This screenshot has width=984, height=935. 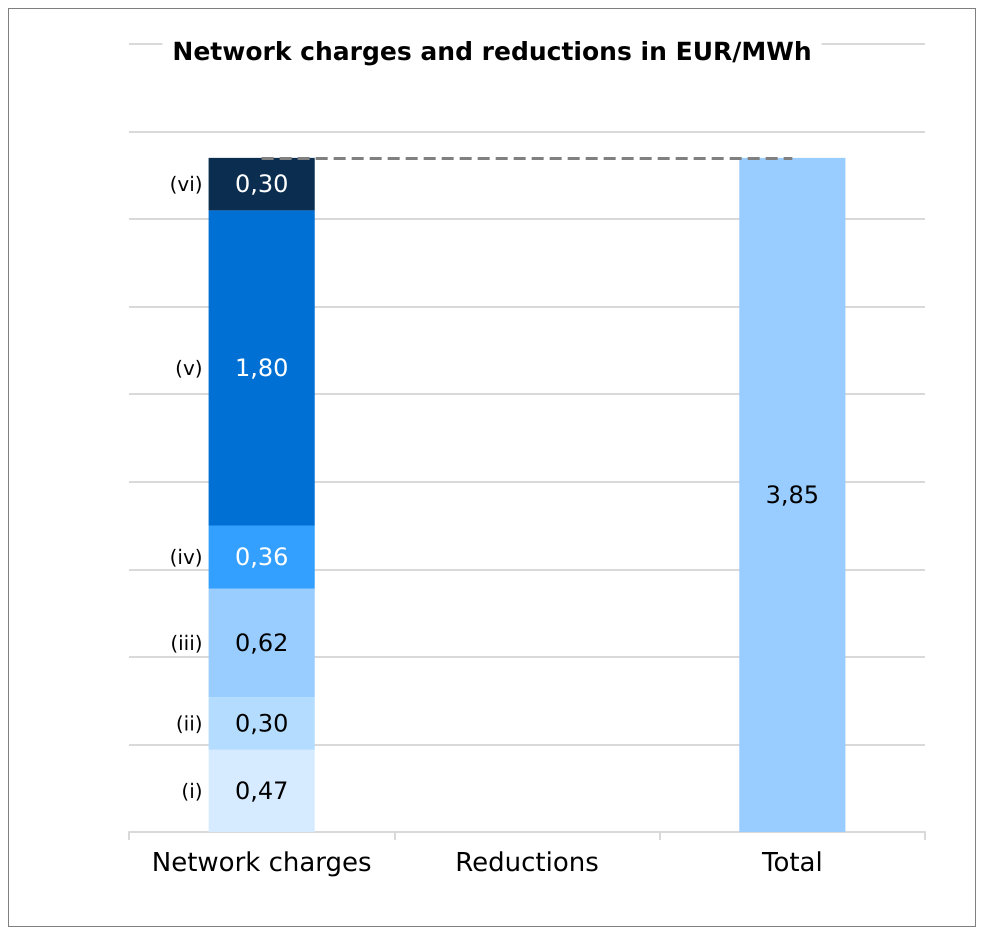 I want to click on series-label: (iii), so click(x=186, y=642).